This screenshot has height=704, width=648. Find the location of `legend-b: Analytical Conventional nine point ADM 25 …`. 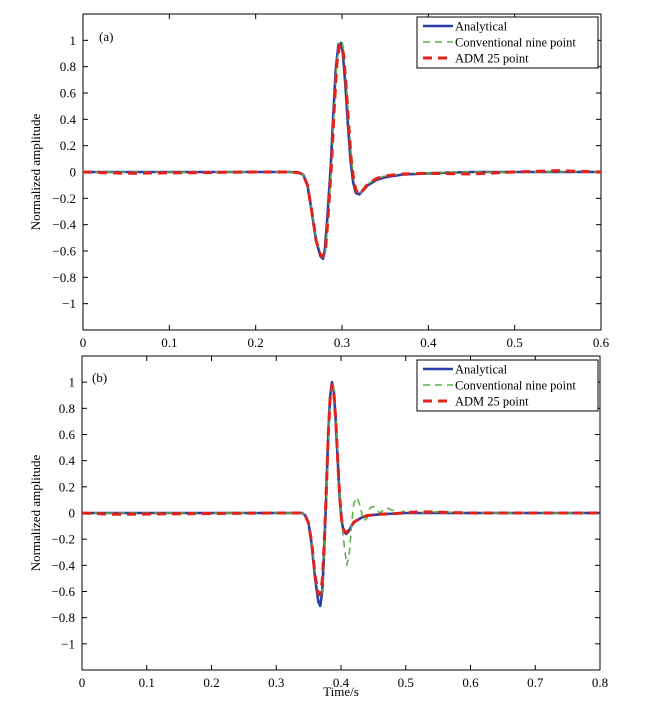

legend-b: Analytical Conventional nine point ADM 25 … is located at coordinates (507, 385).